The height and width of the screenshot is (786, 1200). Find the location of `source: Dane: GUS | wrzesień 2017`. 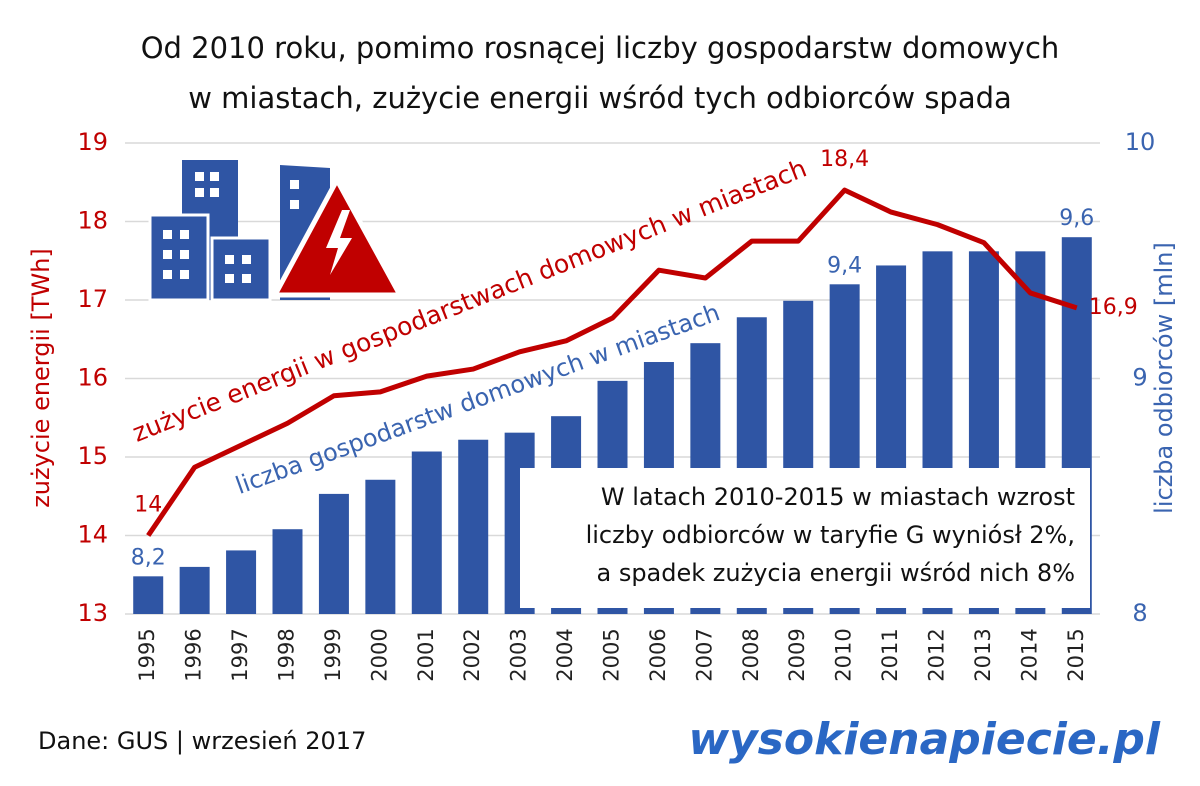

source: Dane: GUS | wrzesień 2017 is located at coordinates (202, 741).